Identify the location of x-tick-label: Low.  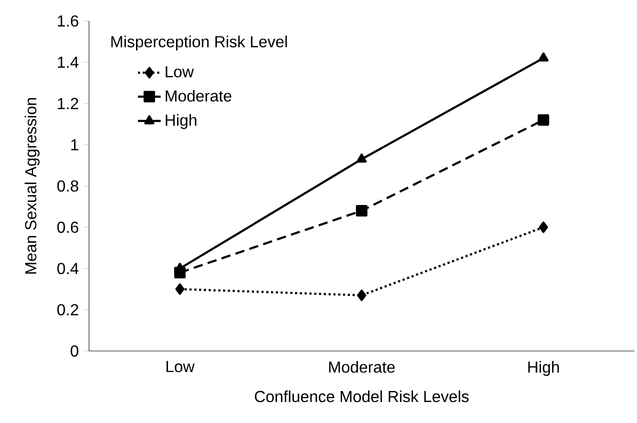
(180, 366).